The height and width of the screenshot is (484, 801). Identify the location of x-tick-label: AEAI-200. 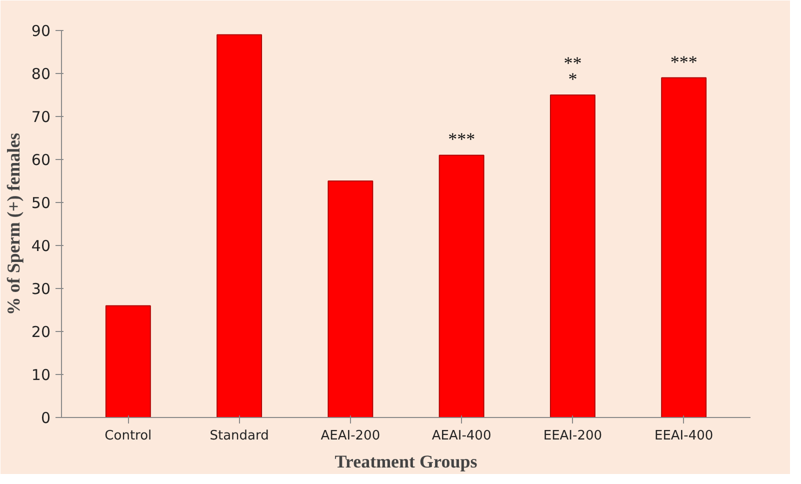
(350, 436).